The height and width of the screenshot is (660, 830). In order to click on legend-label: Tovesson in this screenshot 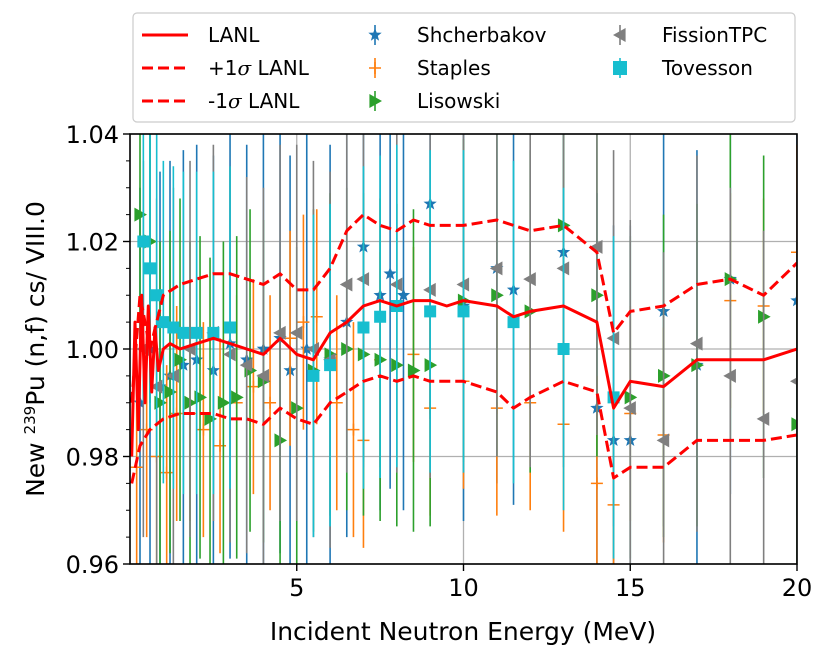, I will do `click(707, 68)`.